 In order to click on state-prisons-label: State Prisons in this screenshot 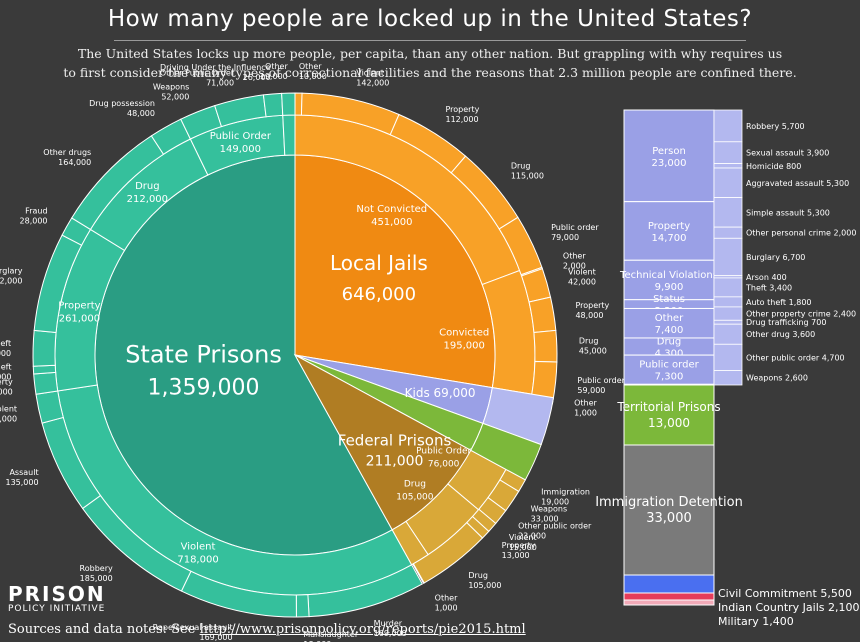, I will do `click(203, 355)`.